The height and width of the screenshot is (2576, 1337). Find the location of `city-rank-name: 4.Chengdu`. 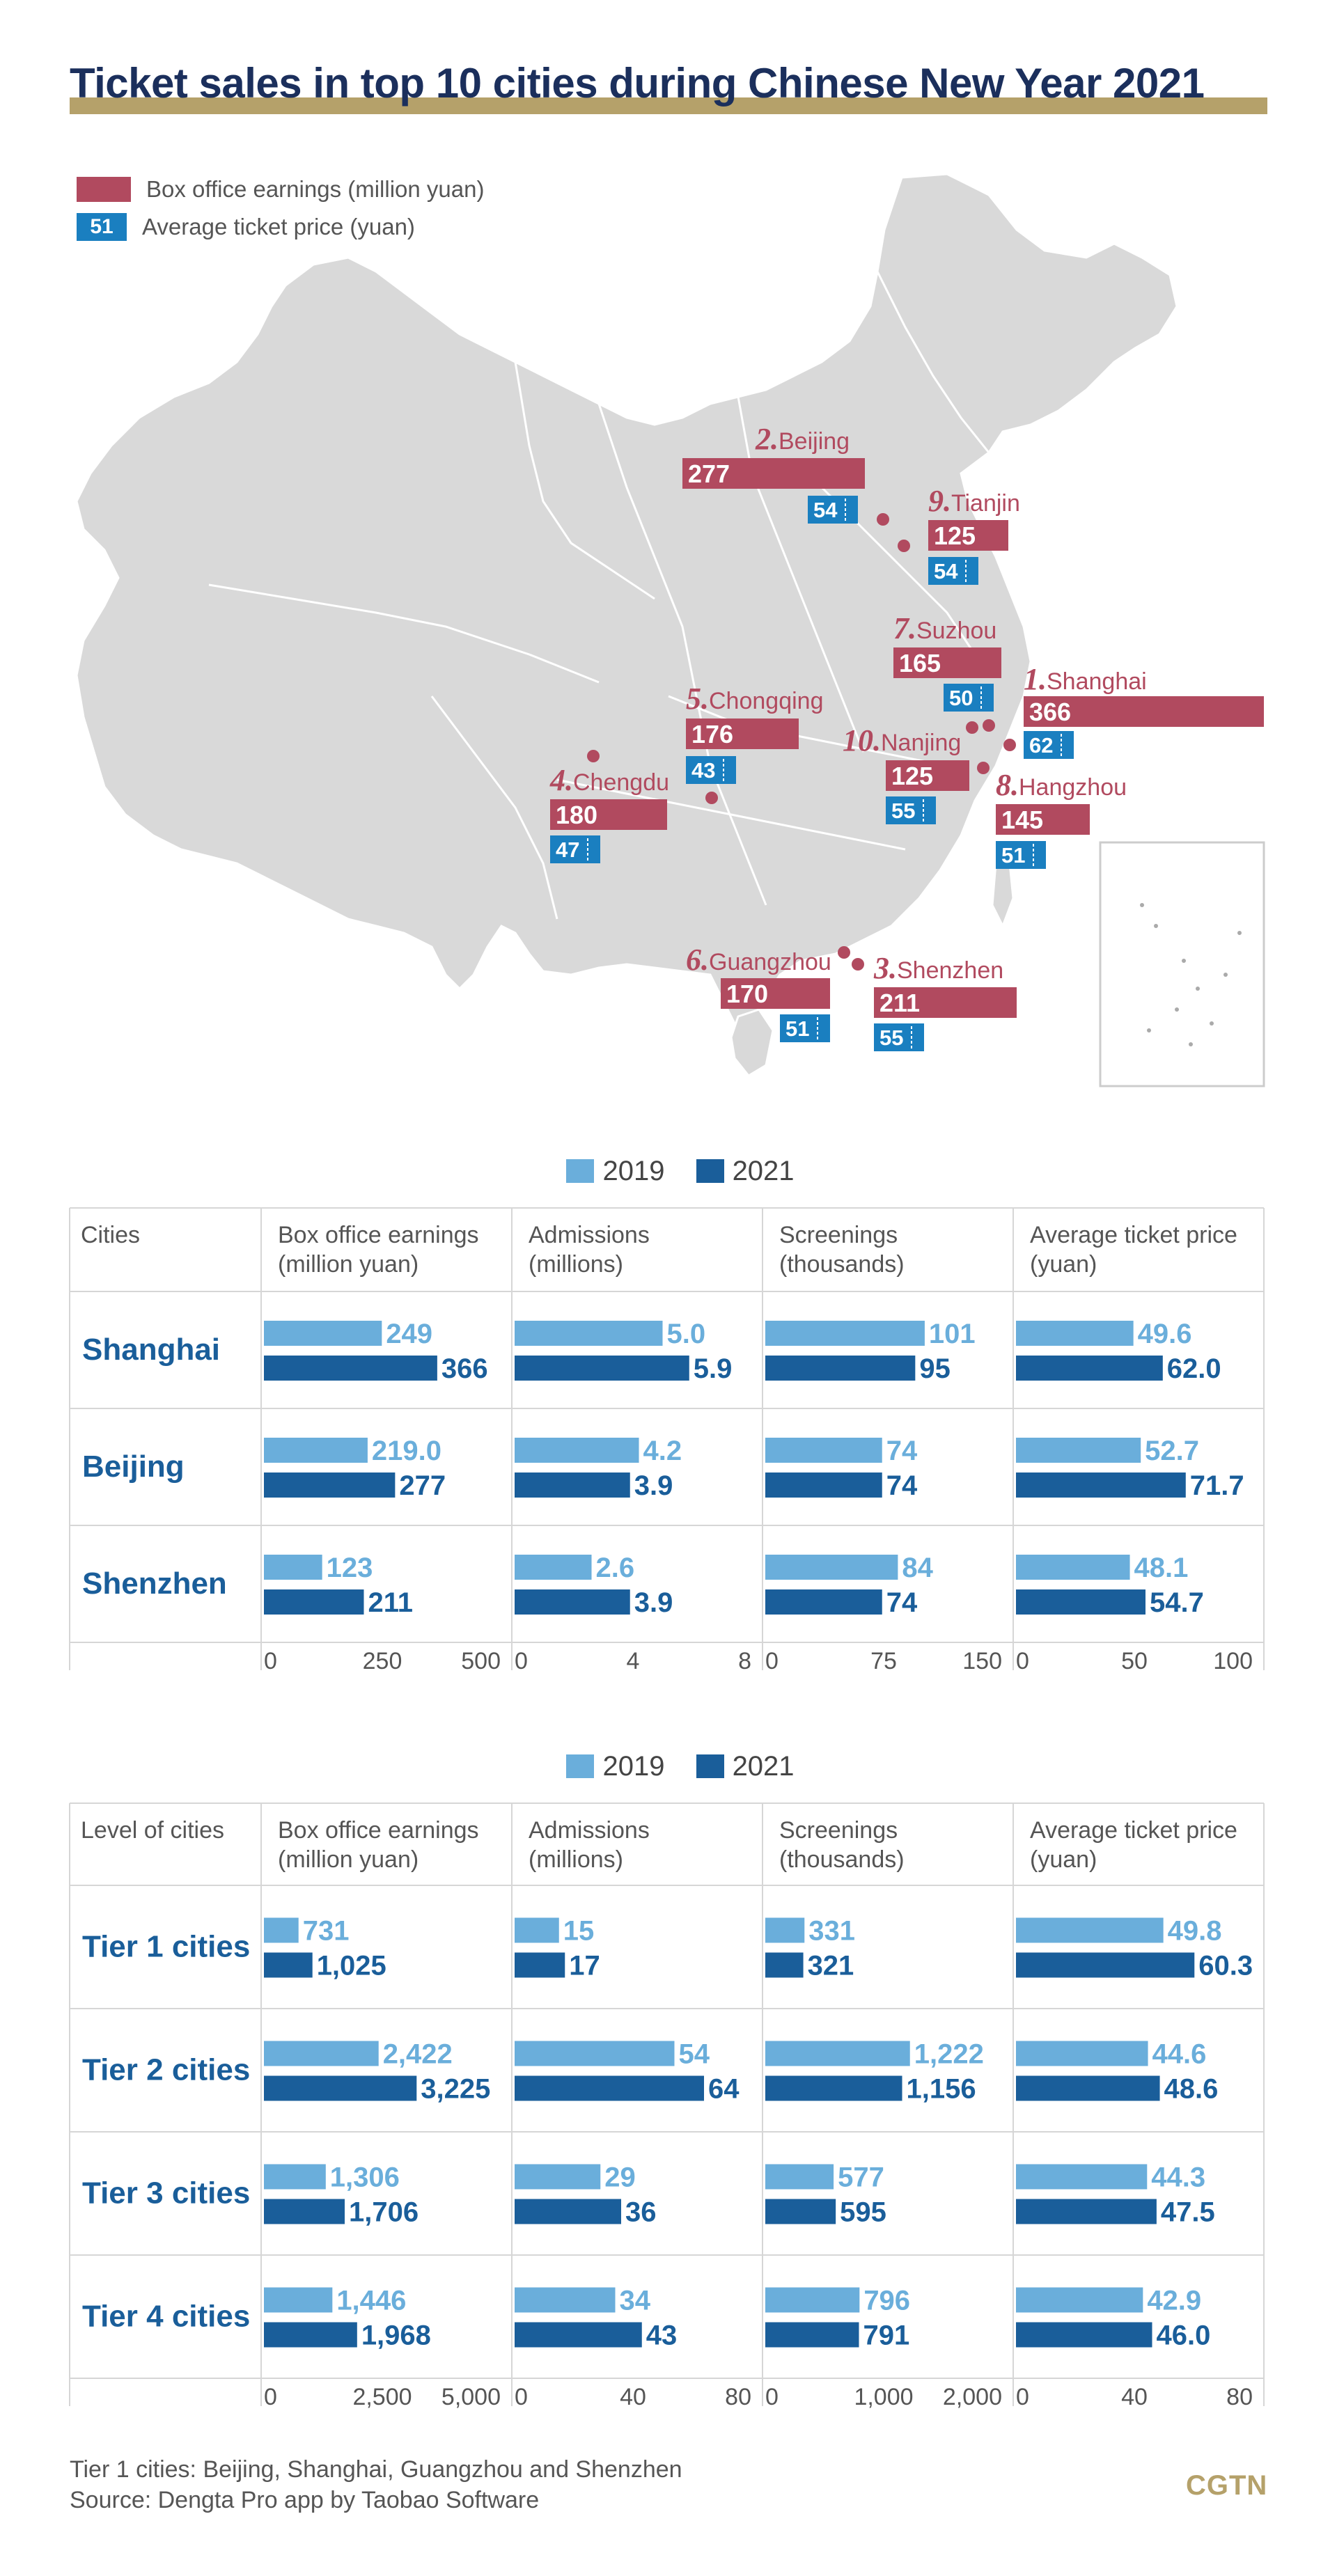

city-rank-name: 4.Chengdu is located at coordinates (609, 780).